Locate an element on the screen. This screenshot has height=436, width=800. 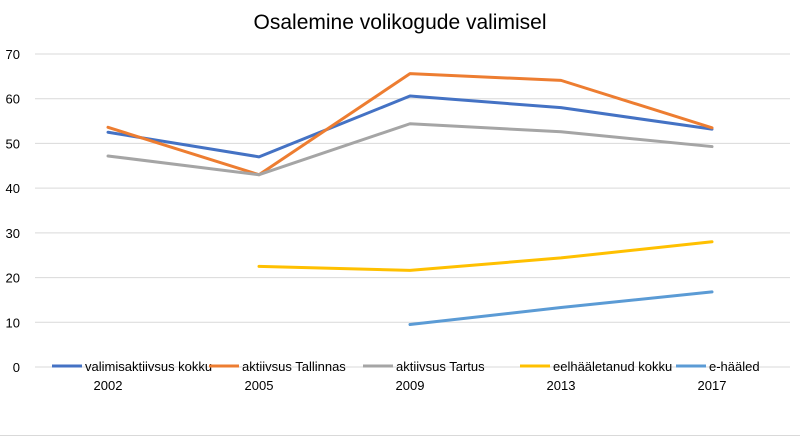
legend-item: eelhääletanud kokku is located at coordinates (596, 366).